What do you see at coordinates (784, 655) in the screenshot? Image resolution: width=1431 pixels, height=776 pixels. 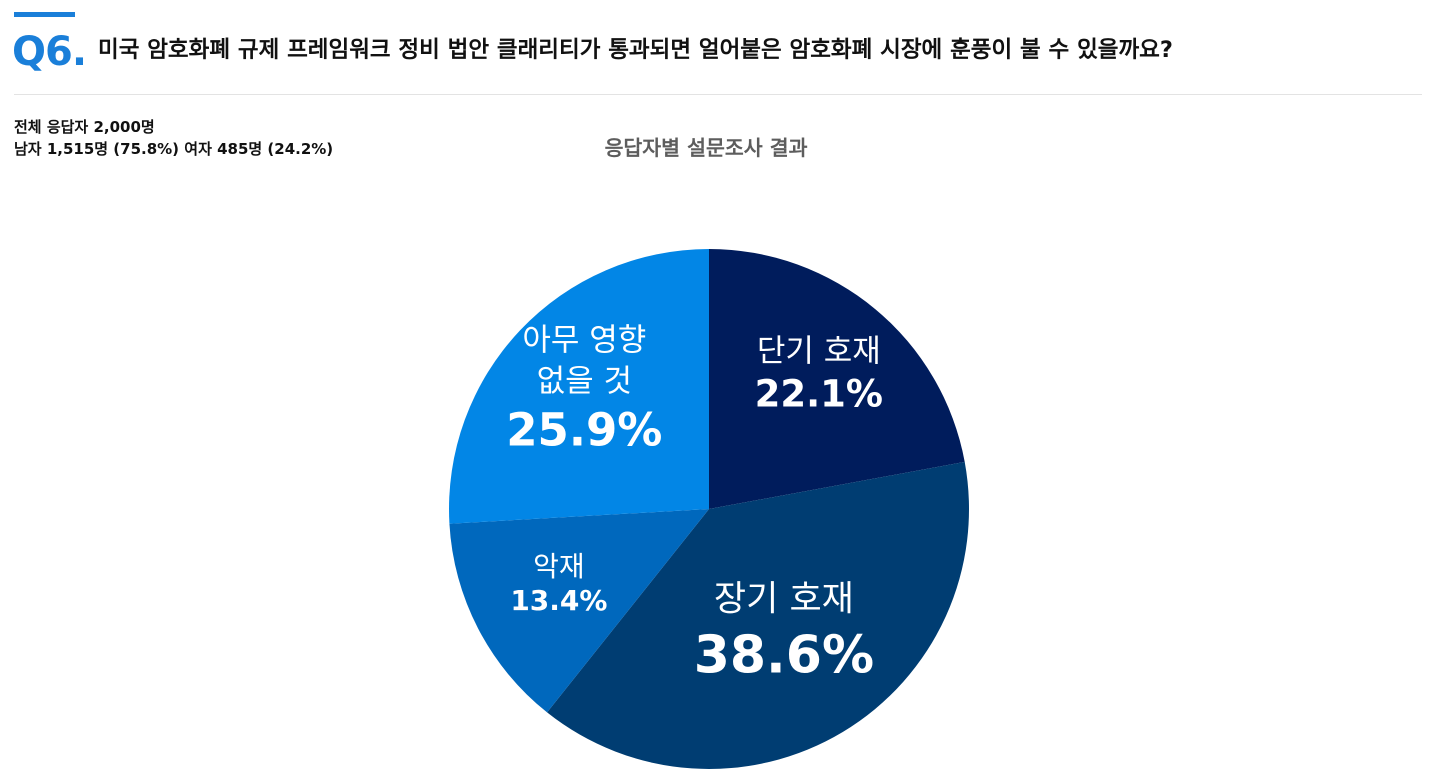 I see `slice-value-label: 38.6%` at bounding box center [784, 655].